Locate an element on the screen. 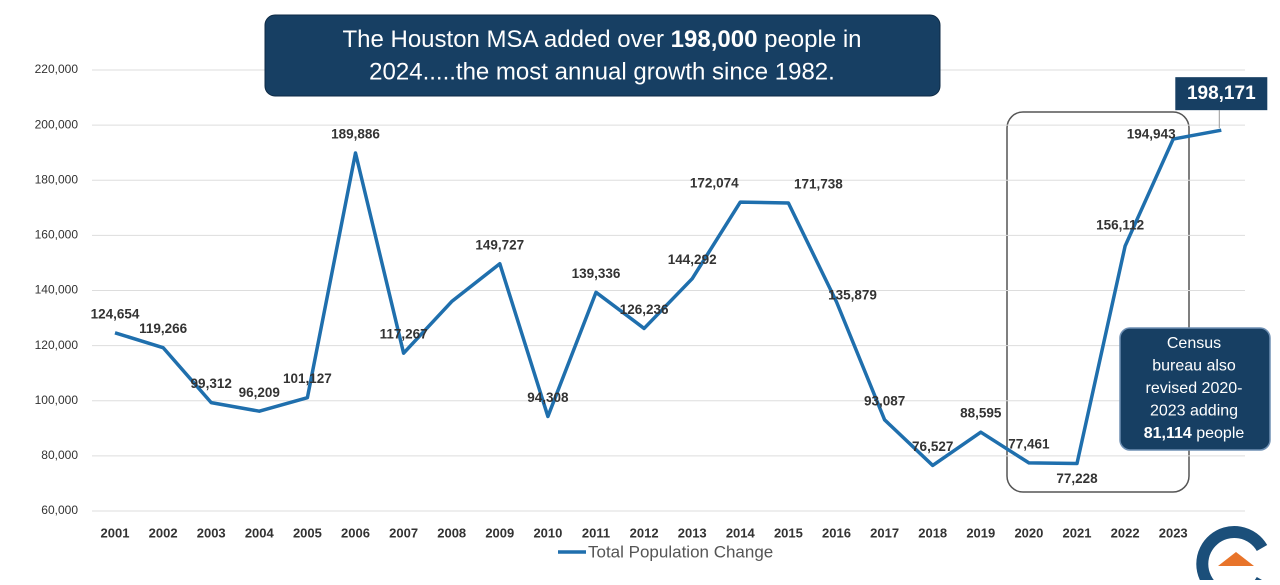 The width and height of the screenshot is (1280, 585). x-tick-label: 2015 is located at coordinates (788, 532).